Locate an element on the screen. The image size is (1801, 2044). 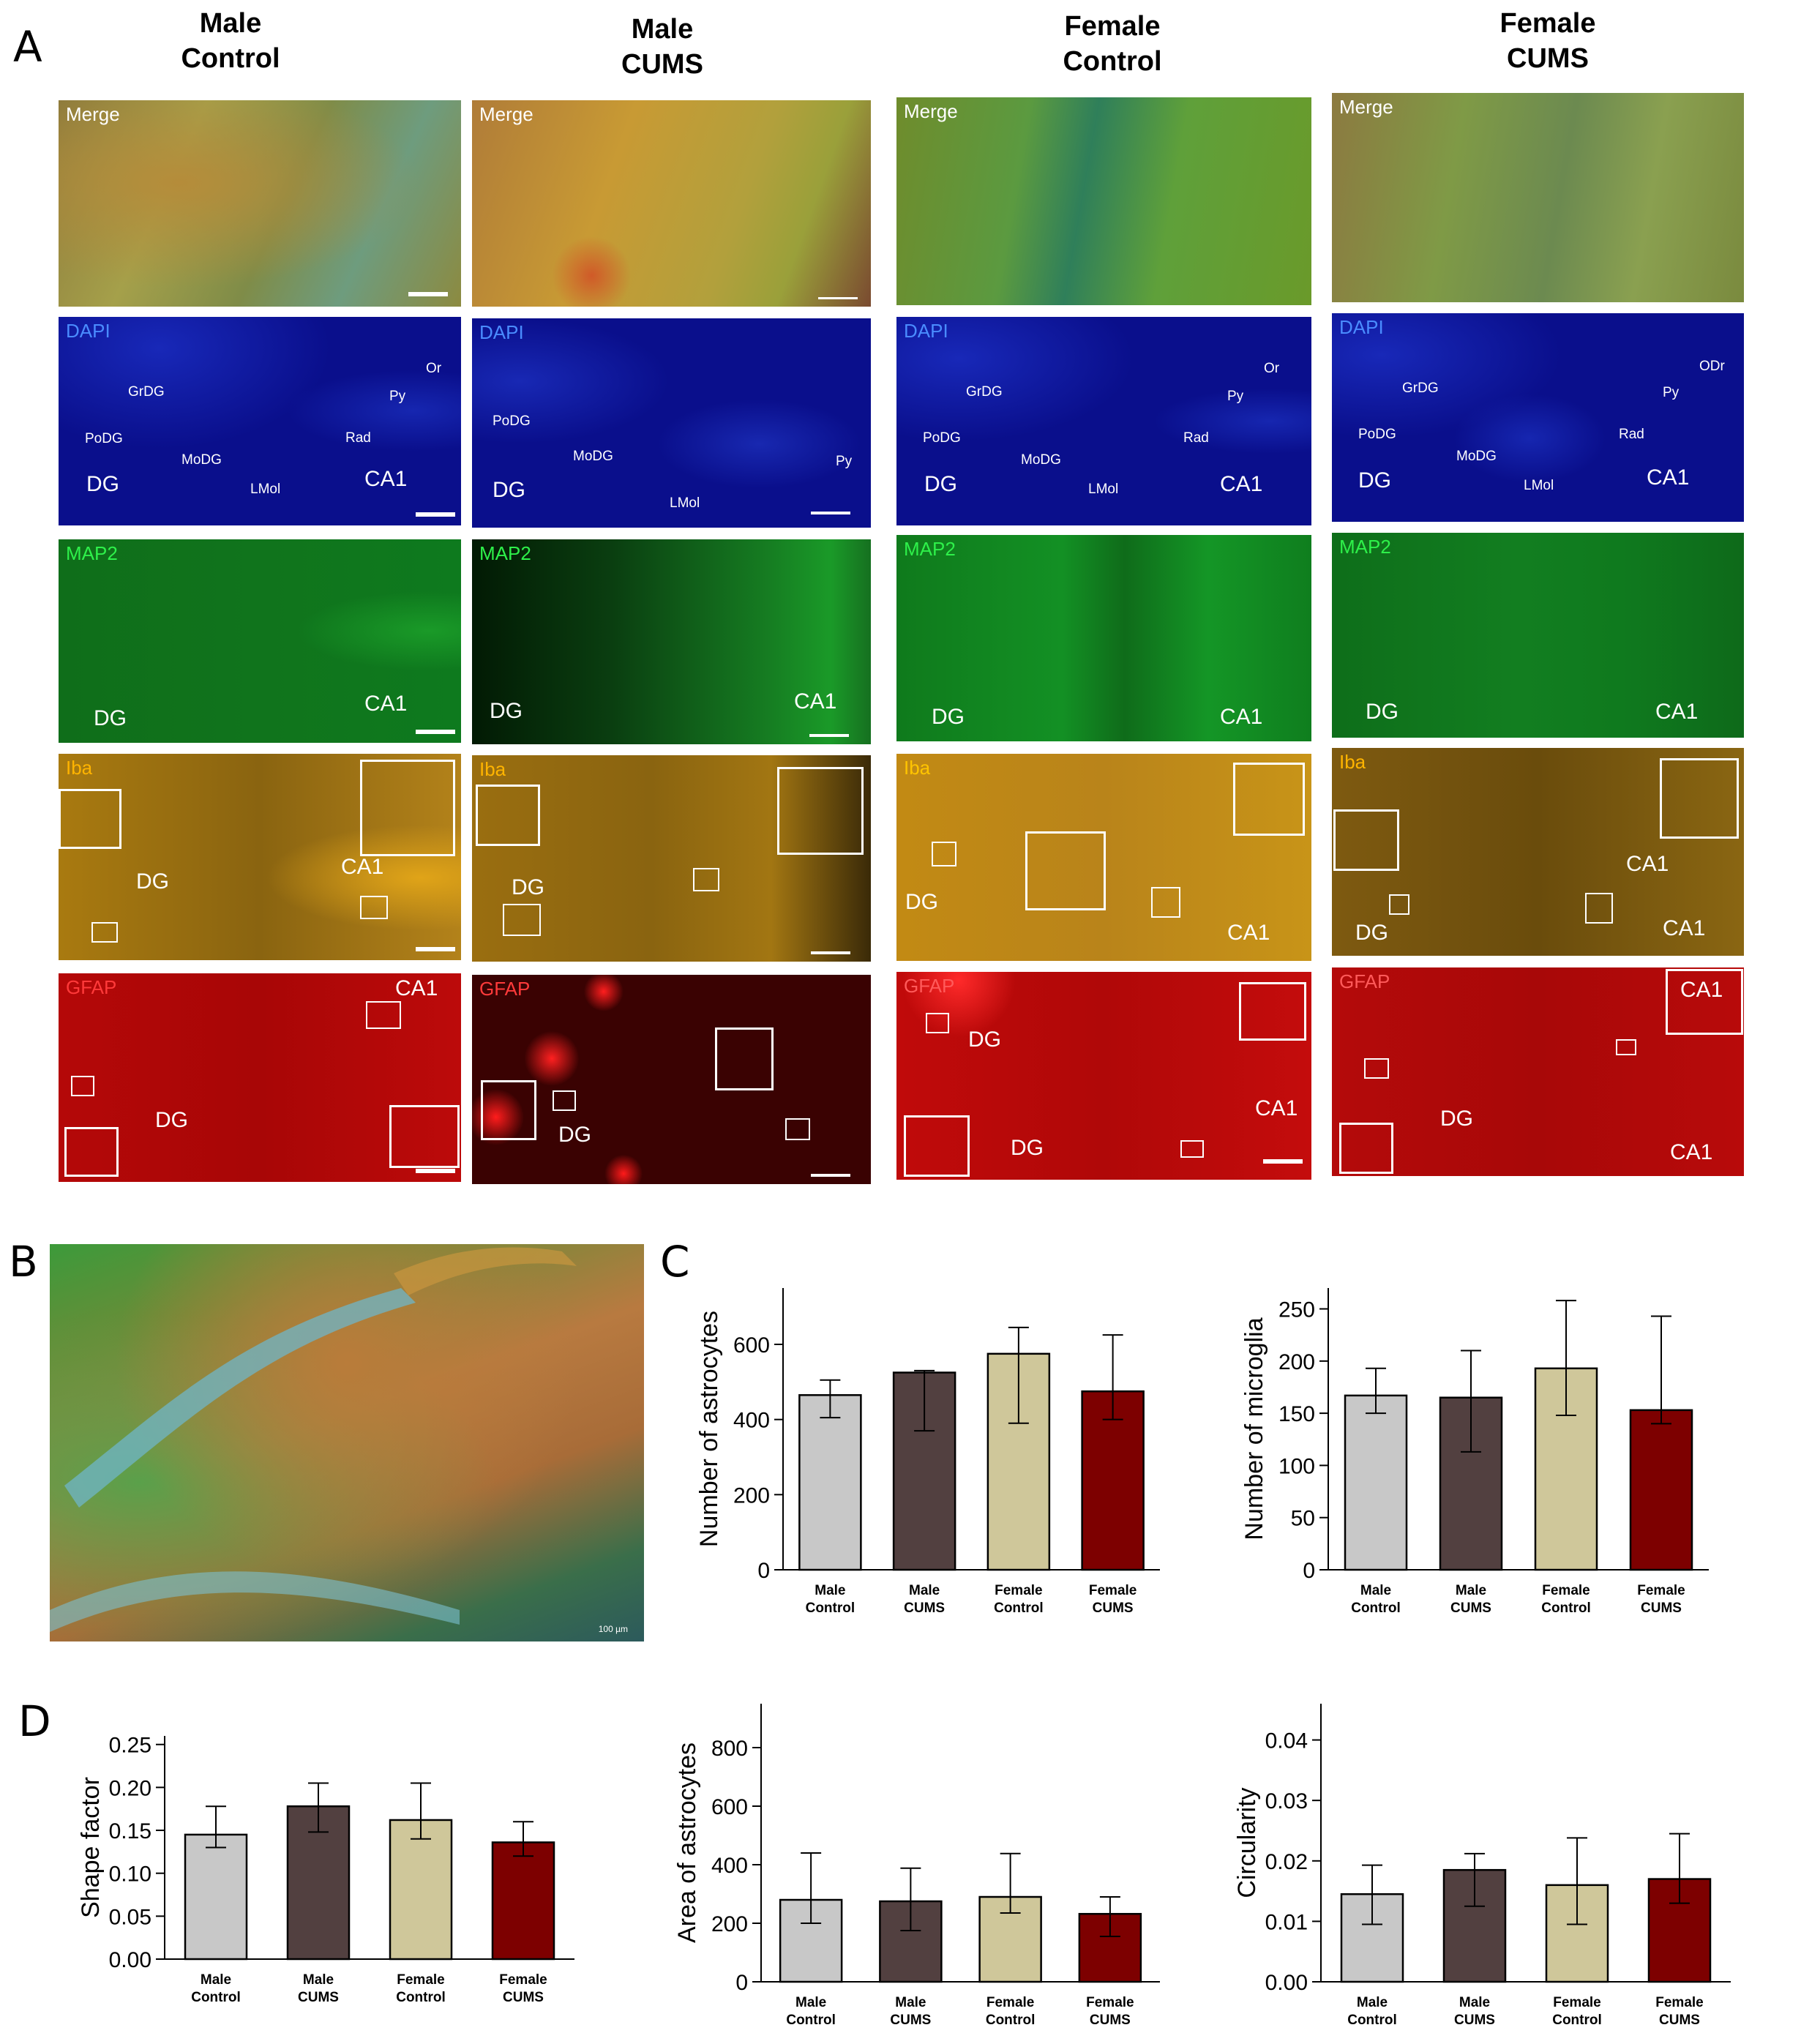
stain-label: Iba is located at coordinates (917, 768).